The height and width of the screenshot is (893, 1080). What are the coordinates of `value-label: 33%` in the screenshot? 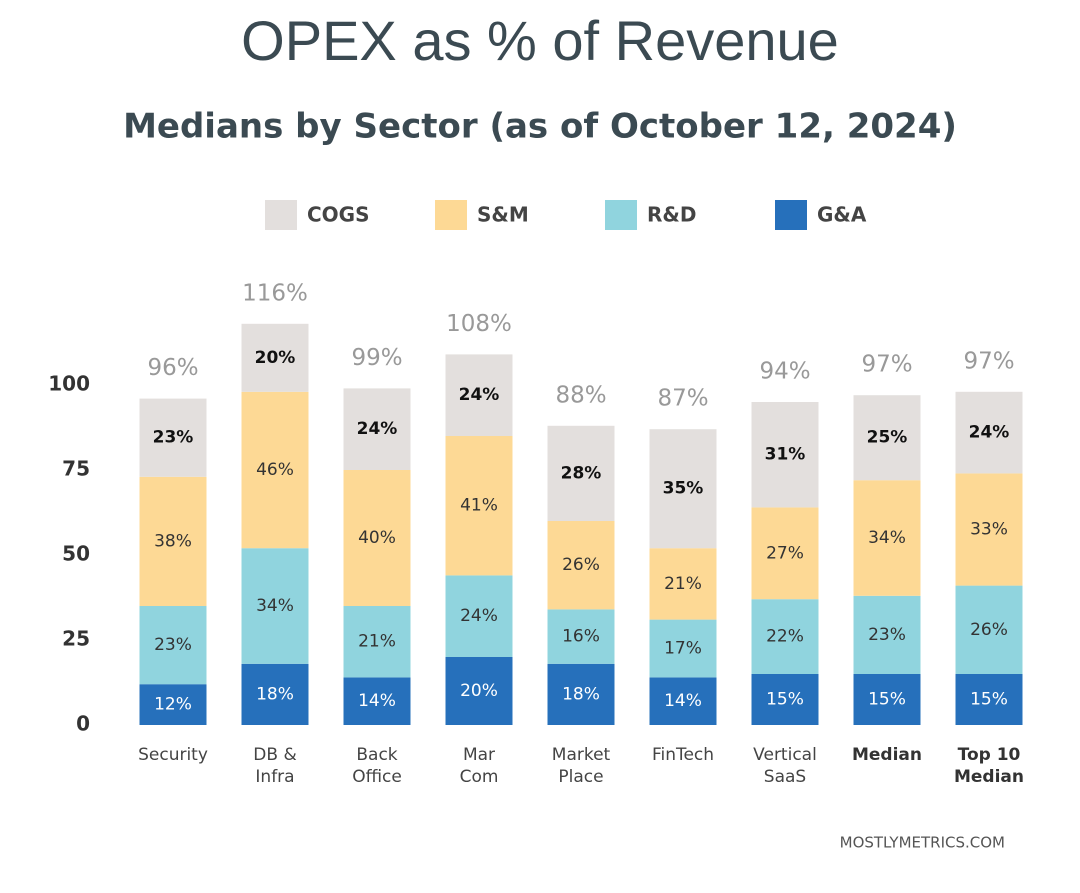 It's located at (989, 530).